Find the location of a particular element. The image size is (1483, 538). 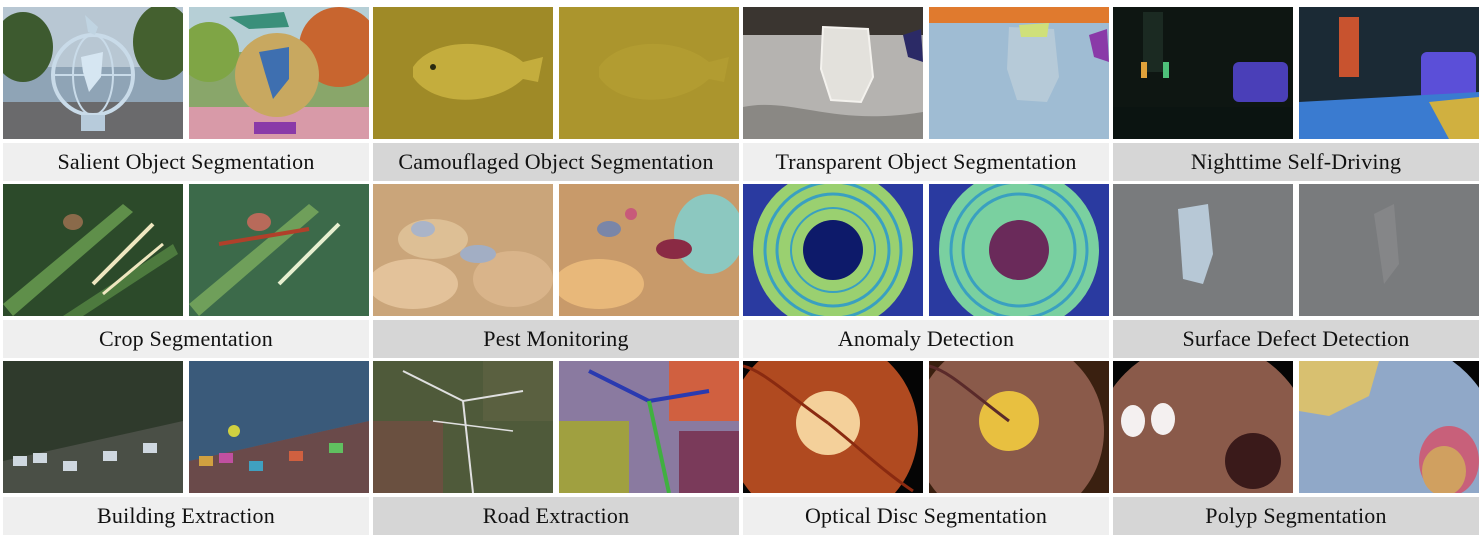

task-cell-optical-disc: Optical Disc Segmentation is located at coordinates (926, 448).